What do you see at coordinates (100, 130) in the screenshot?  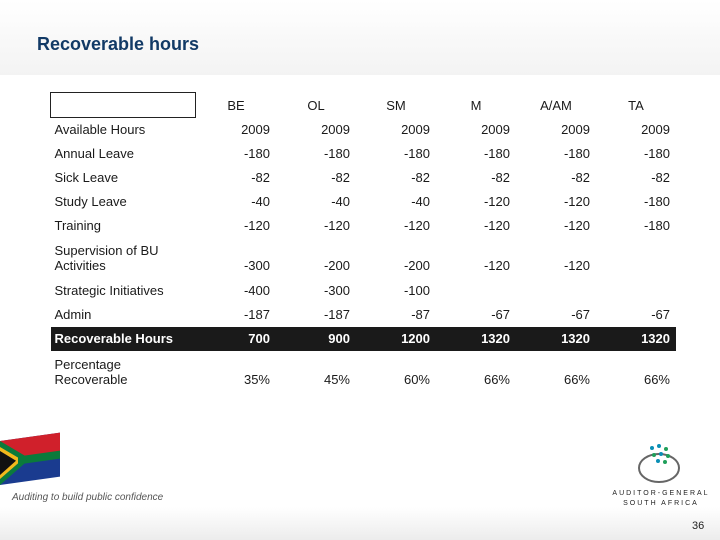 I see `row-label: Available Hours` at bounding box center [100, 130].